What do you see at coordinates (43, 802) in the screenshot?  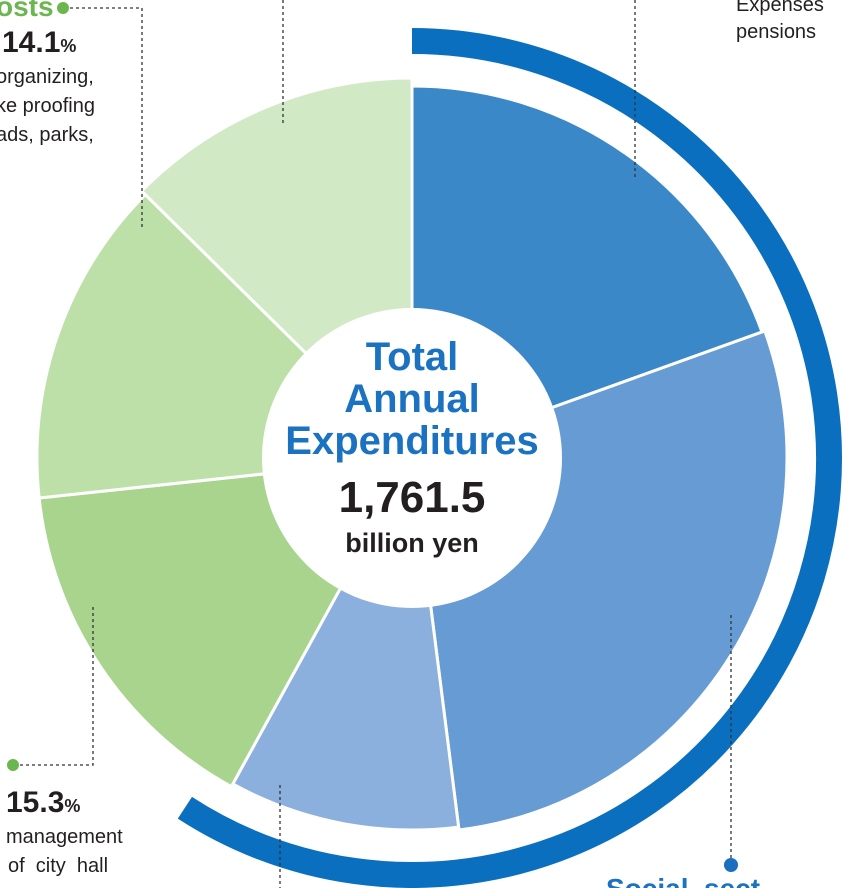 I see `management-percent: 15.3%` at bounding box center [43, 802].